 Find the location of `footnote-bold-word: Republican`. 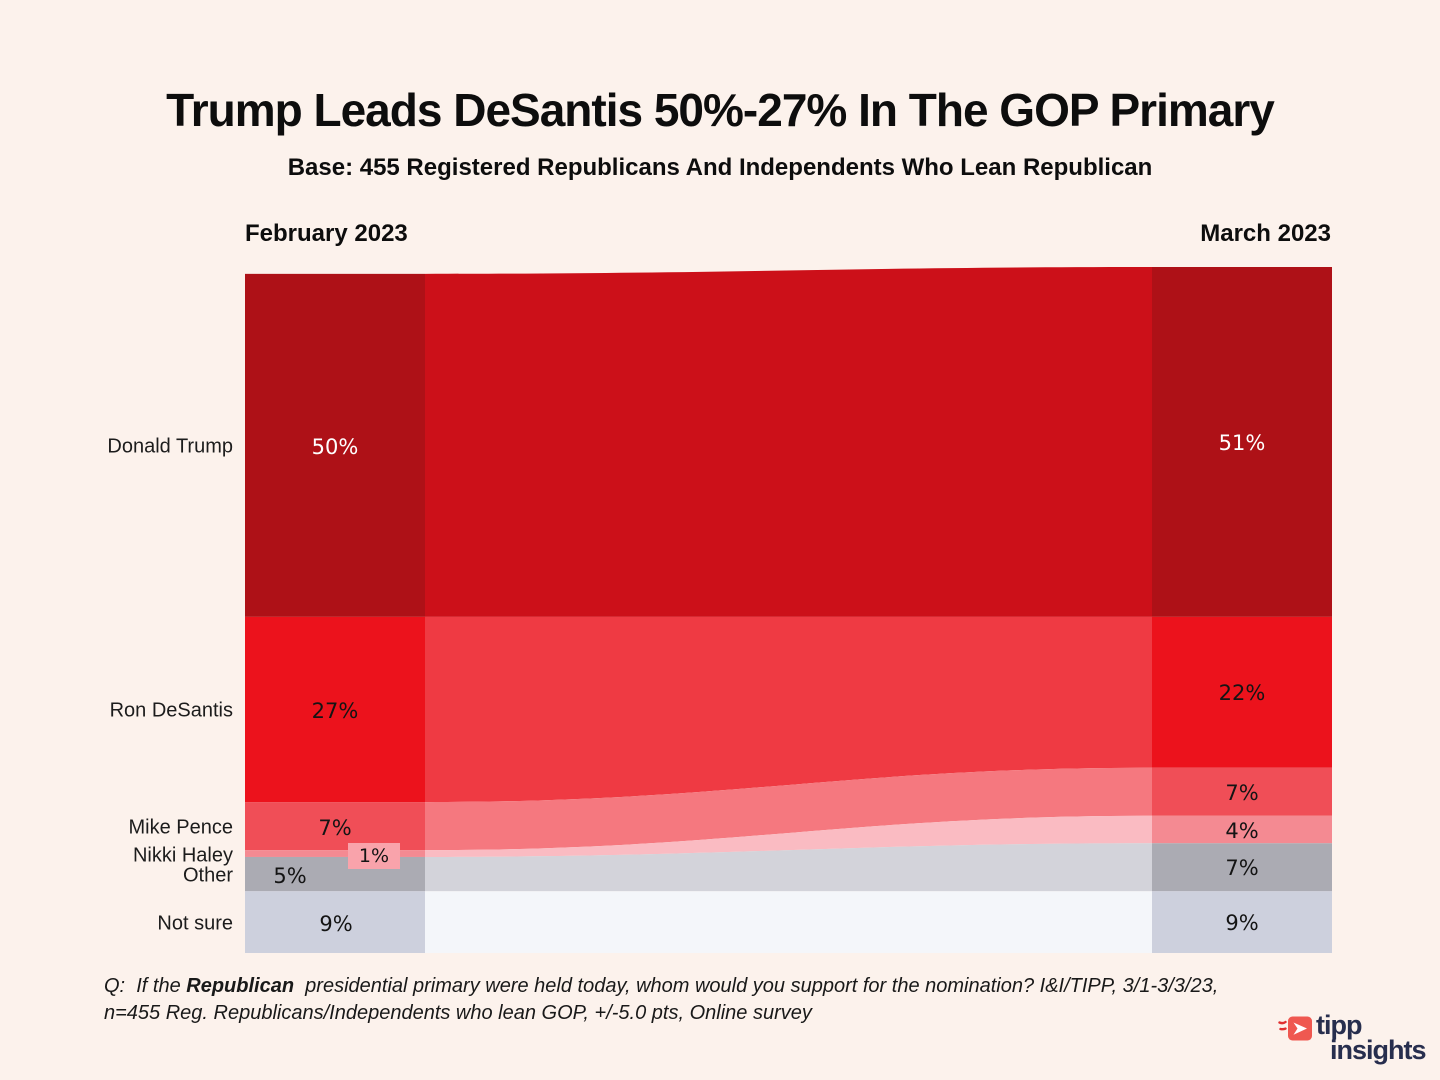

footnote-bold-word: Republican is located at coordinates (240, 986).